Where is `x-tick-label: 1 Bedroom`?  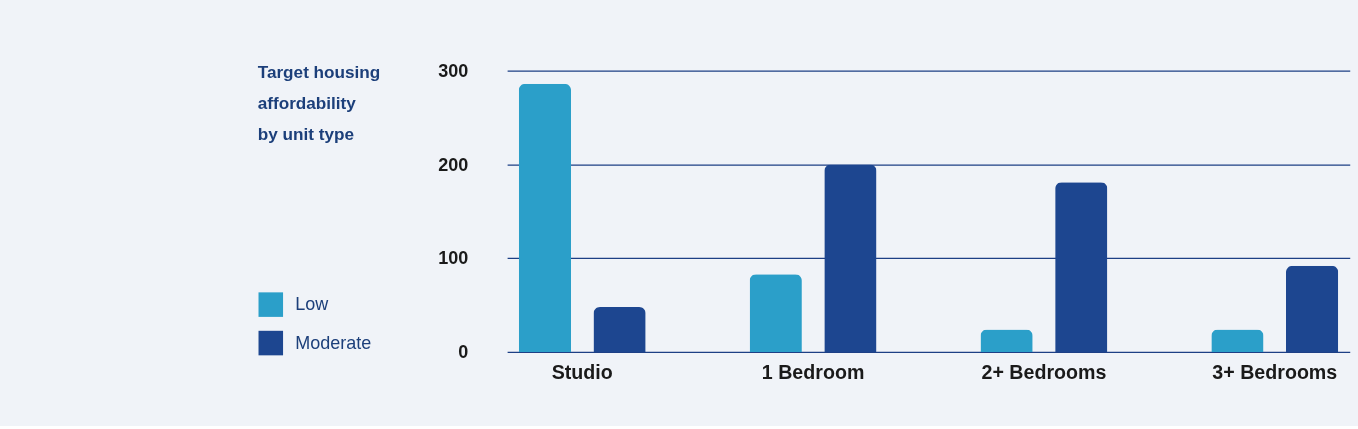 x-tick-label: 1 Bedroom is located at coordinates (813, 372).